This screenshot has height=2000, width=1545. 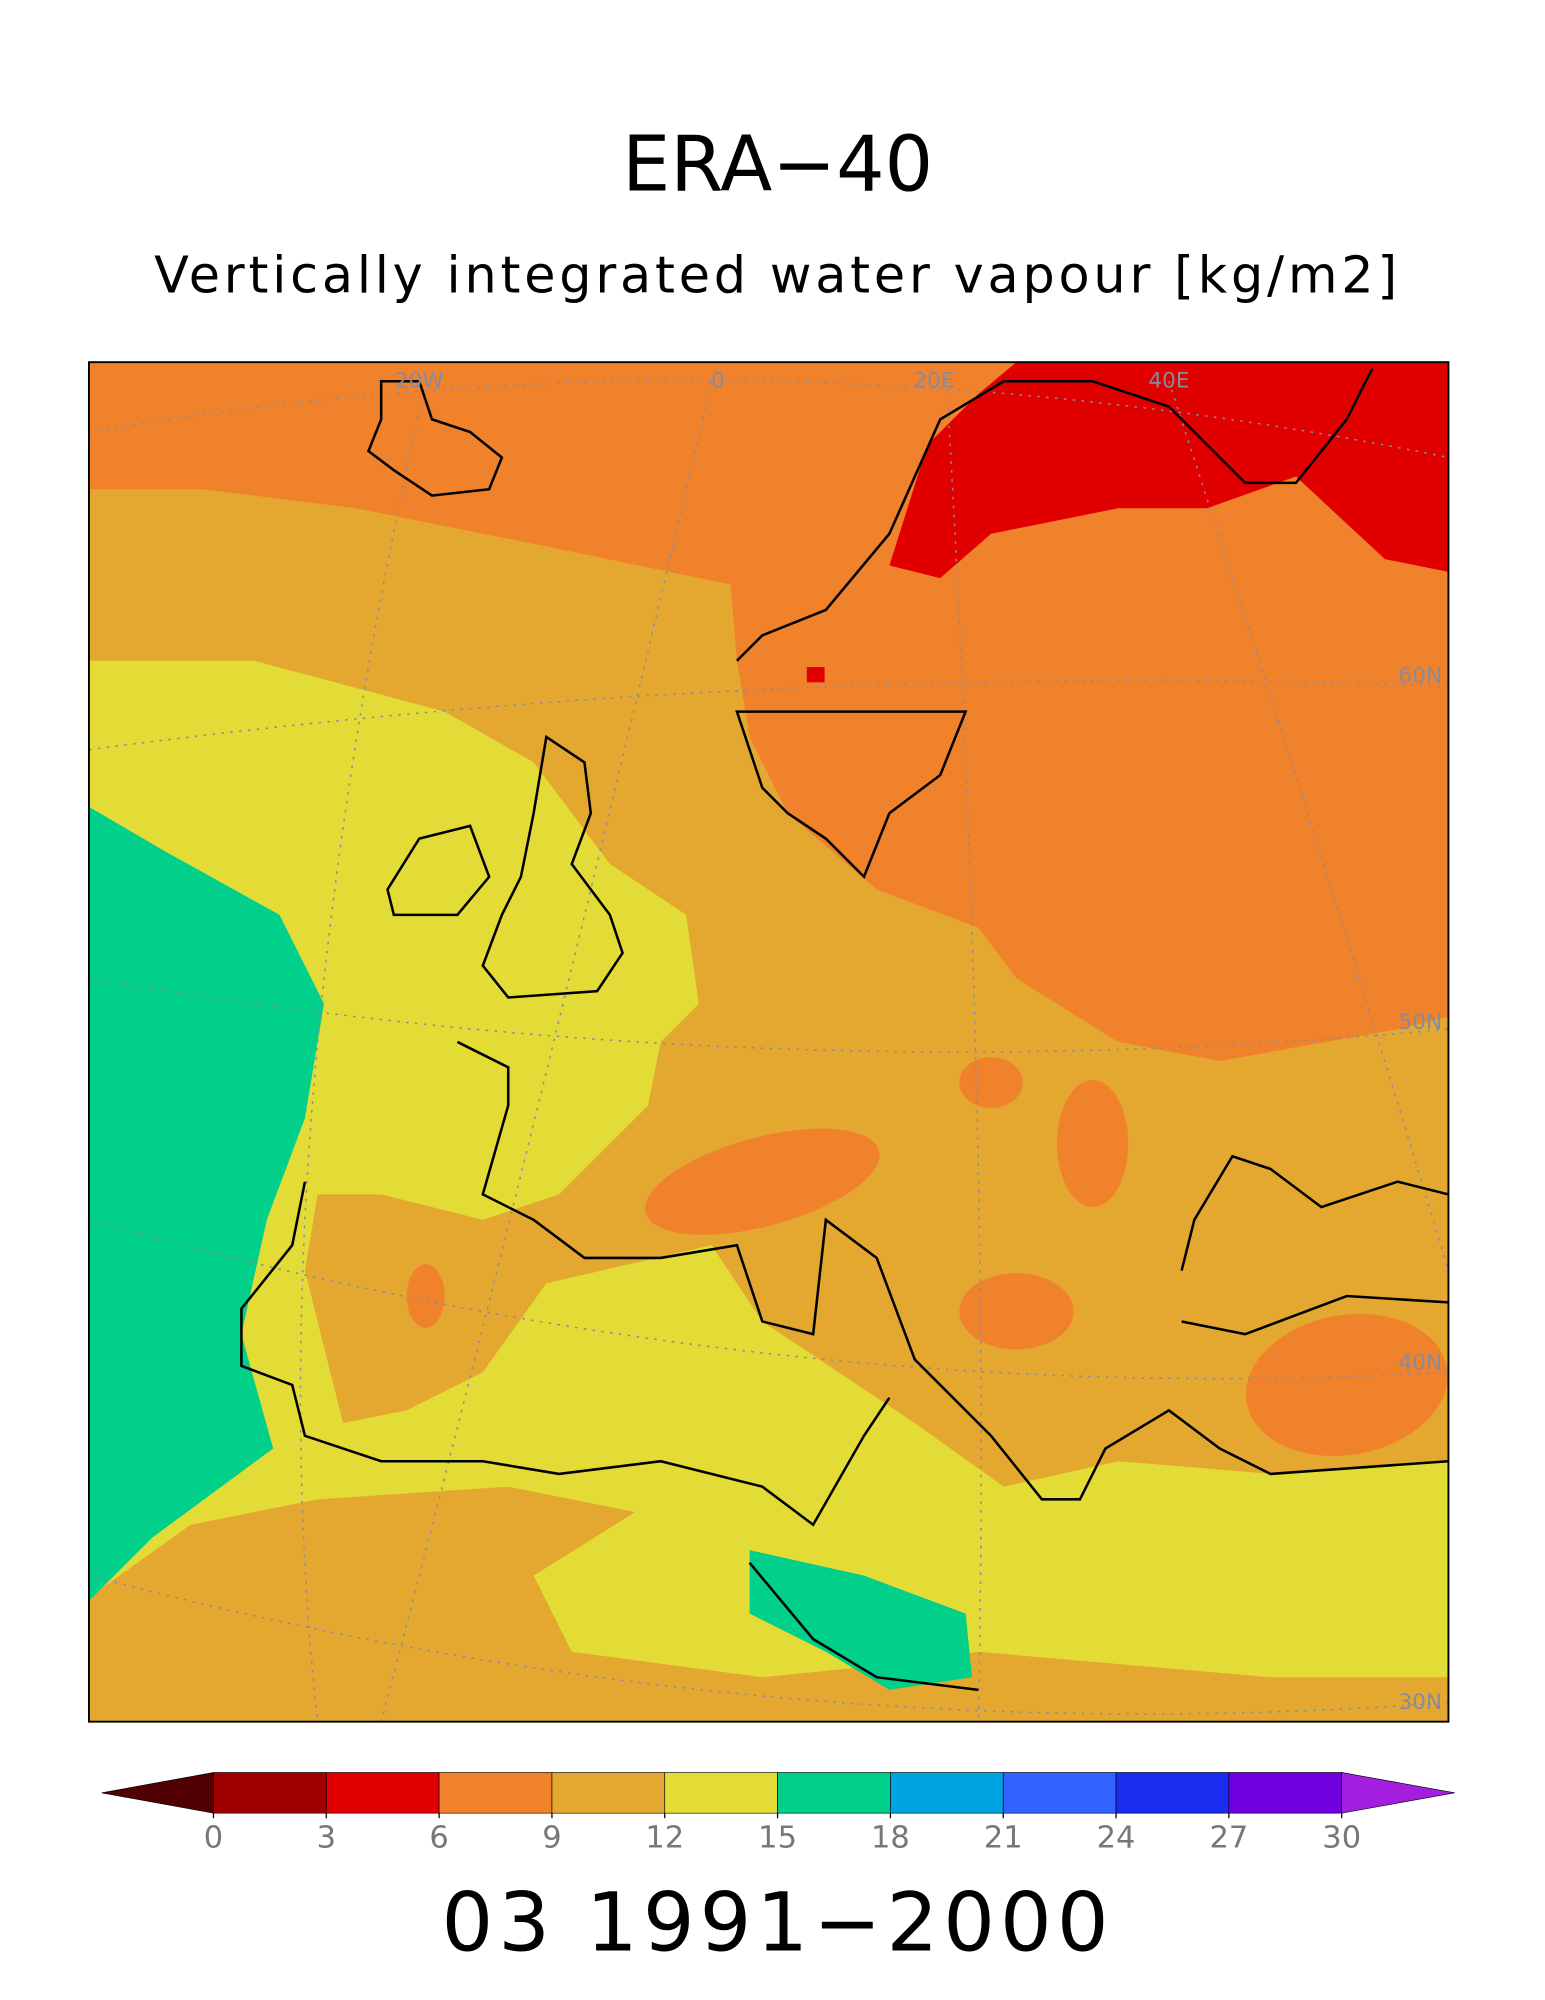 What do you see at coordinates (326, 1837) in the screenshot?
I see `colorbar-tick-label: 3` at bounding box center [326, 1837].